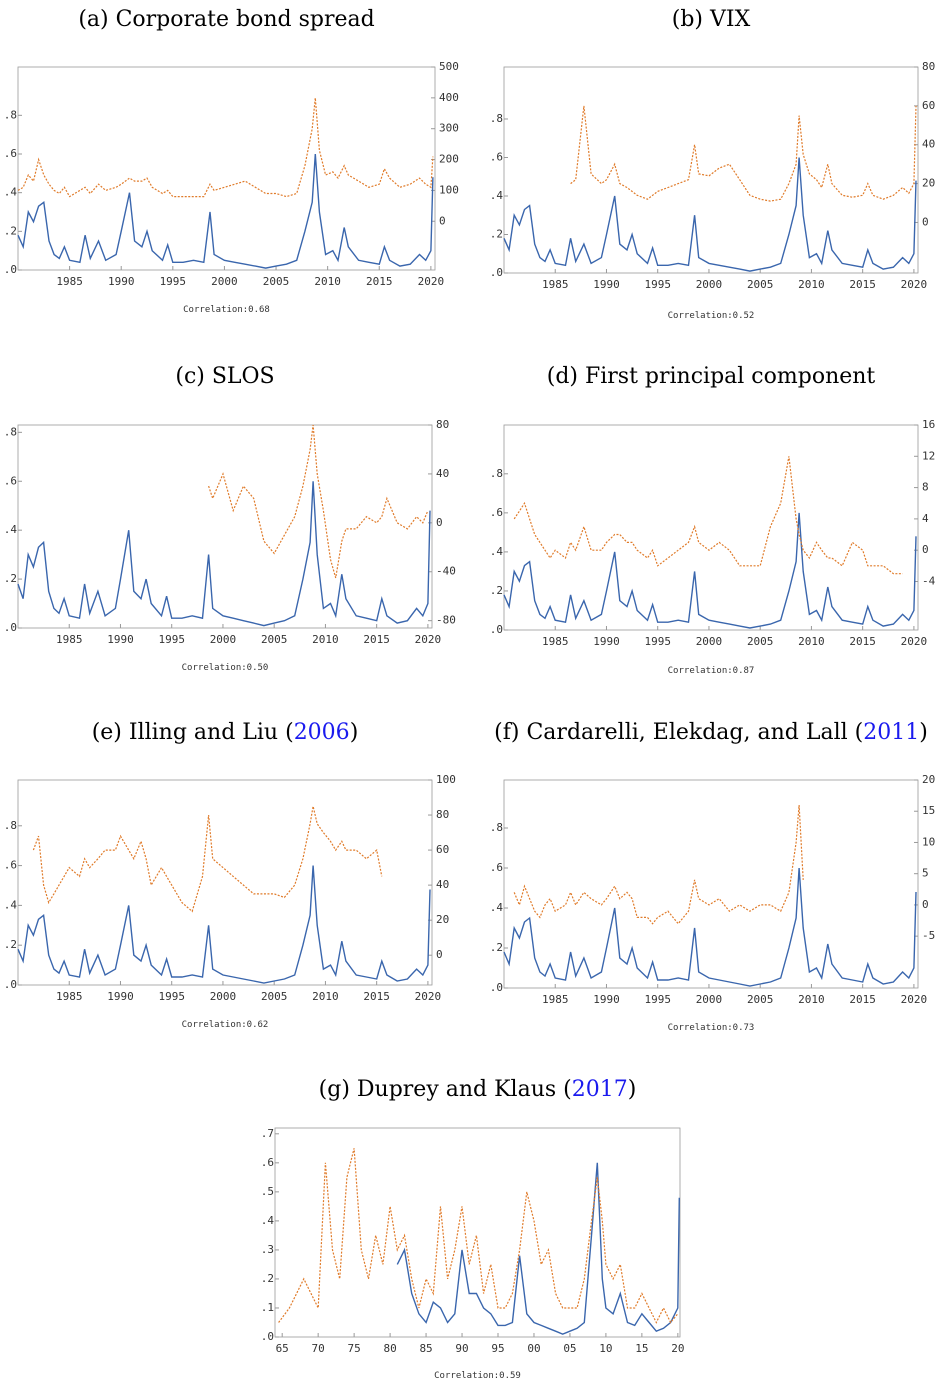  I want to click on y2-tick-label: -80, so click(446, 620).